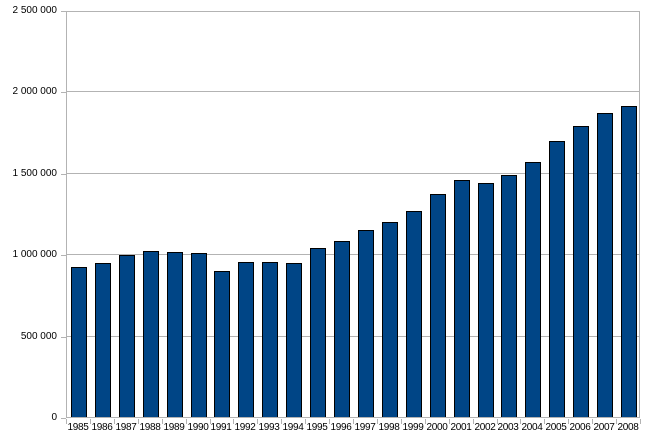 The image size is (646, 447). Describe the element at coordinates (222, 344) in the screenshot. I see `bar-1991` at that location.